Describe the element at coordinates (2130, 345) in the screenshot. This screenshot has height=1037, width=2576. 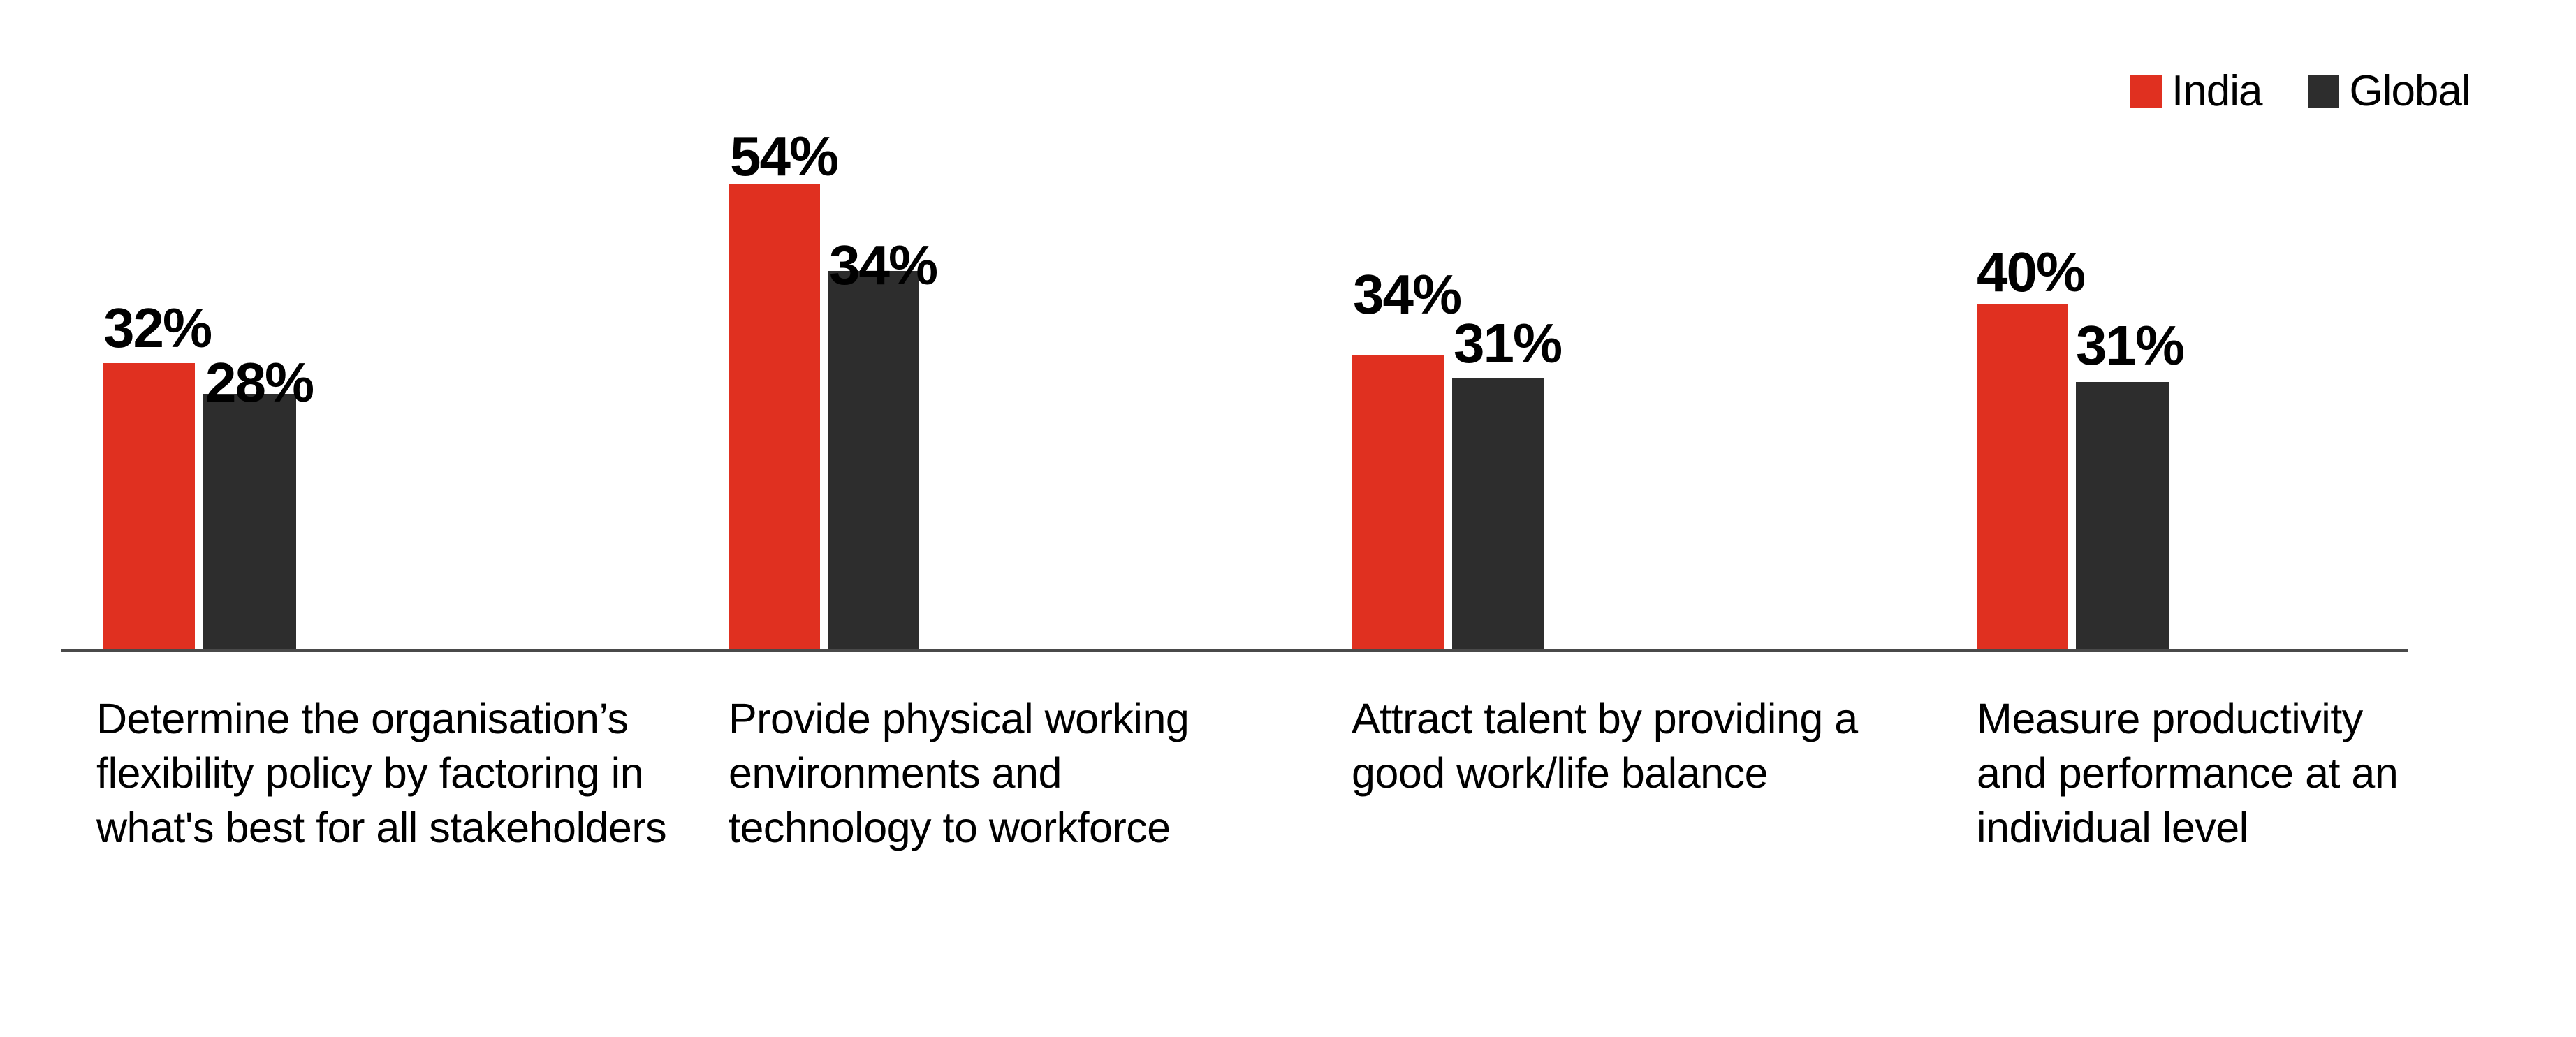
I see `value-label-global-group-4: 31%` at that location.